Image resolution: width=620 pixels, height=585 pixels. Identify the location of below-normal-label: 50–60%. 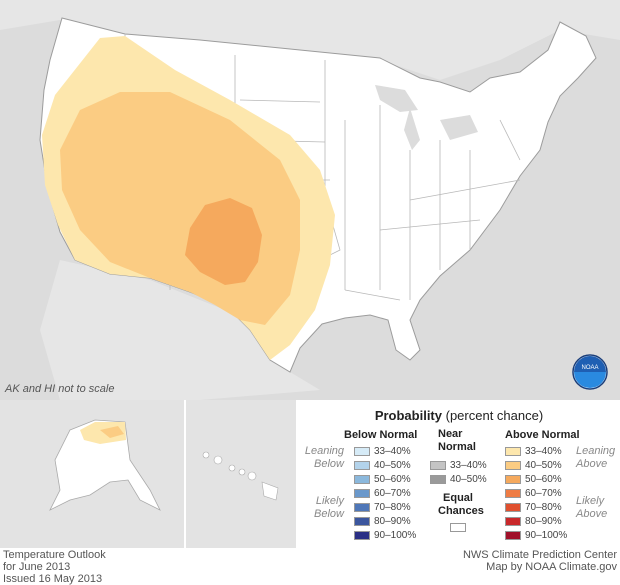
(392, 479).